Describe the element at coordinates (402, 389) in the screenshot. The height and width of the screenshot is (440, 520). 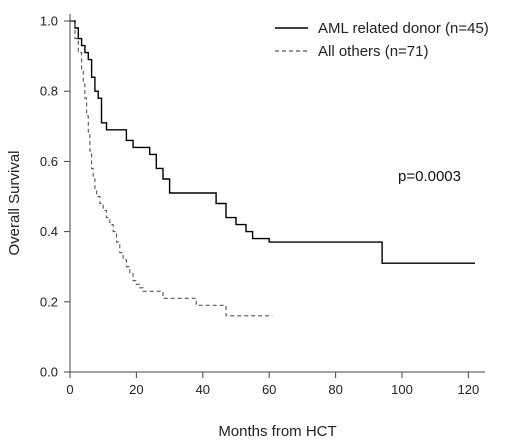
I see `x-tick-label: 100` at that location.